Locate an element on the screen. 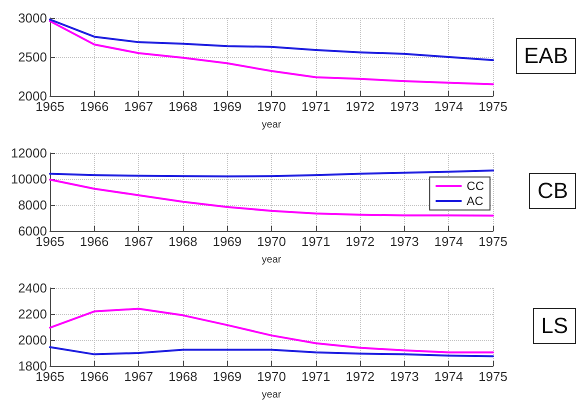 The image size is (578, 408). text: EAB is located at coordinates (546, 56).